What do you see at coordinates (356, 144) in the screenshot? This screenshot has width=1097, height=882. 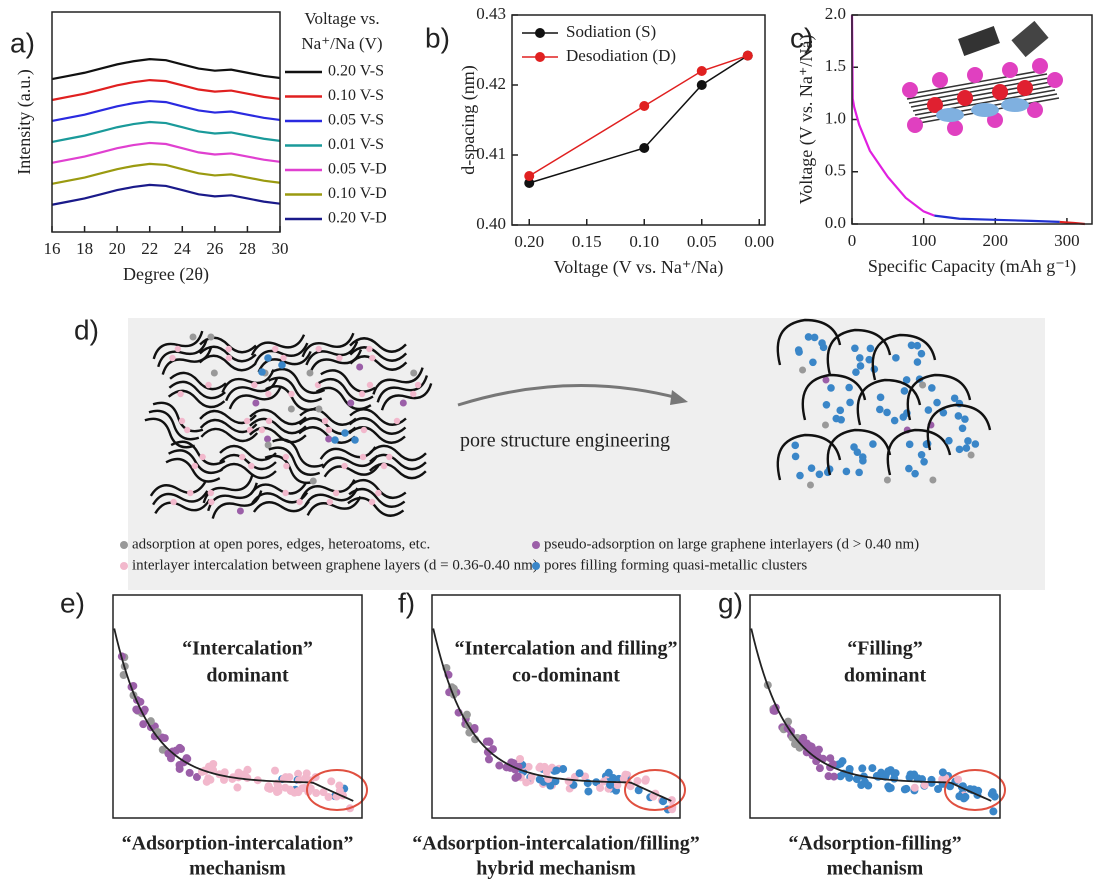 I see `legend-label: 0.01 V-S` at bounding box center [356, 144].